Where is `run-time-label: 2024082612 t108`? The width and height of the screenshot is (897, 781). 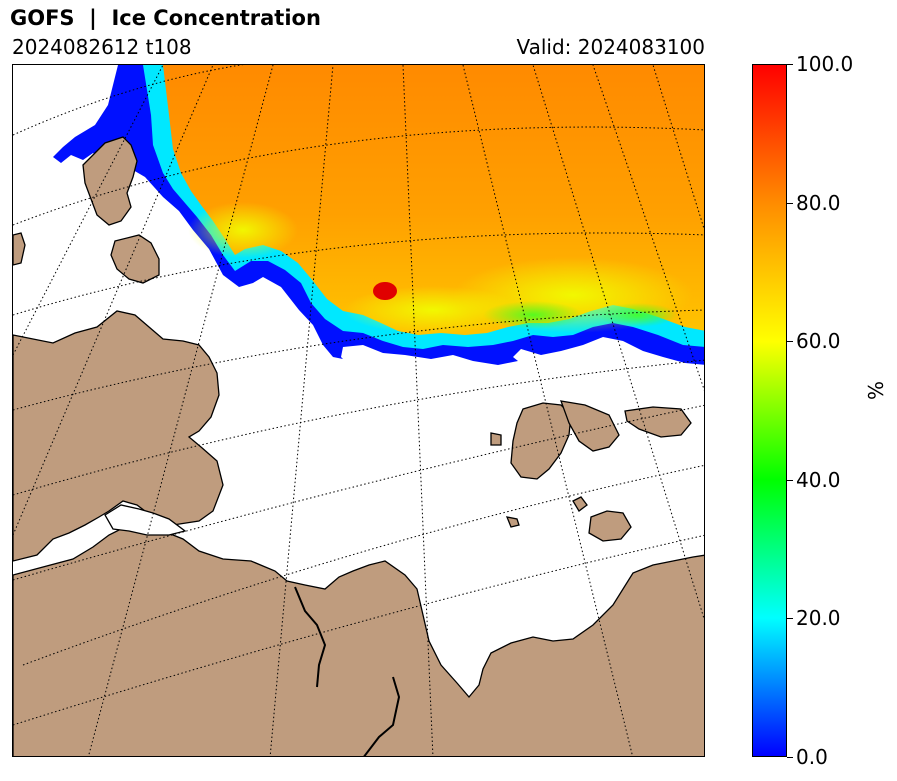
run-time-label: 2024082612 t108 is located at coordinates (102, 47).